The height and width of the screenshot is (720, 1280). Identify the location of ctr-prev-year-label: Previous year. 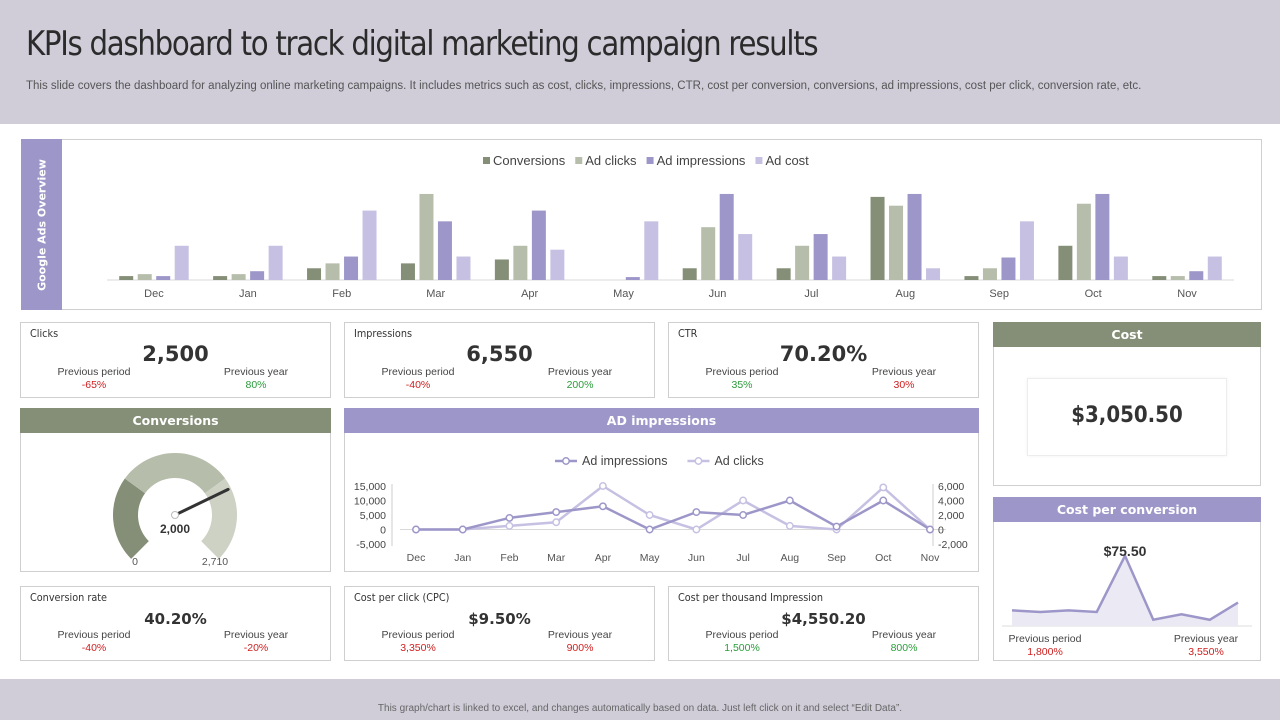
(904, 372).